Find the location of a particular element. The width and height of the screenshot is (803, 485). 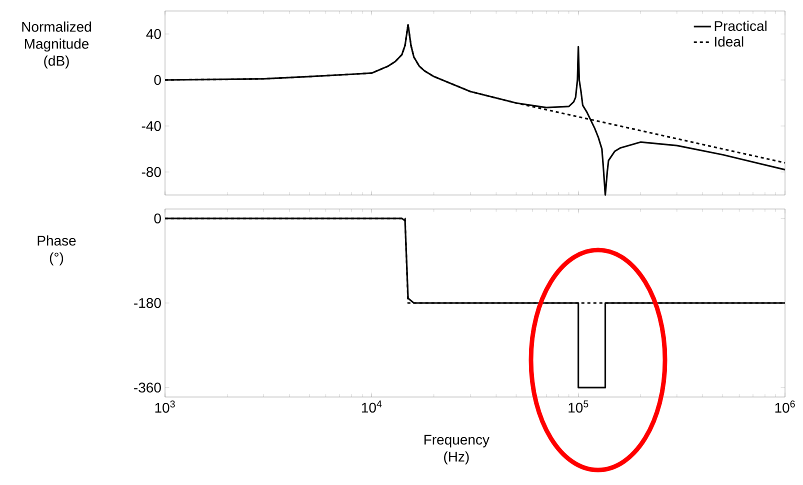

x-tick-label: 10$^{5}$ is located at coordinates (578, 406).